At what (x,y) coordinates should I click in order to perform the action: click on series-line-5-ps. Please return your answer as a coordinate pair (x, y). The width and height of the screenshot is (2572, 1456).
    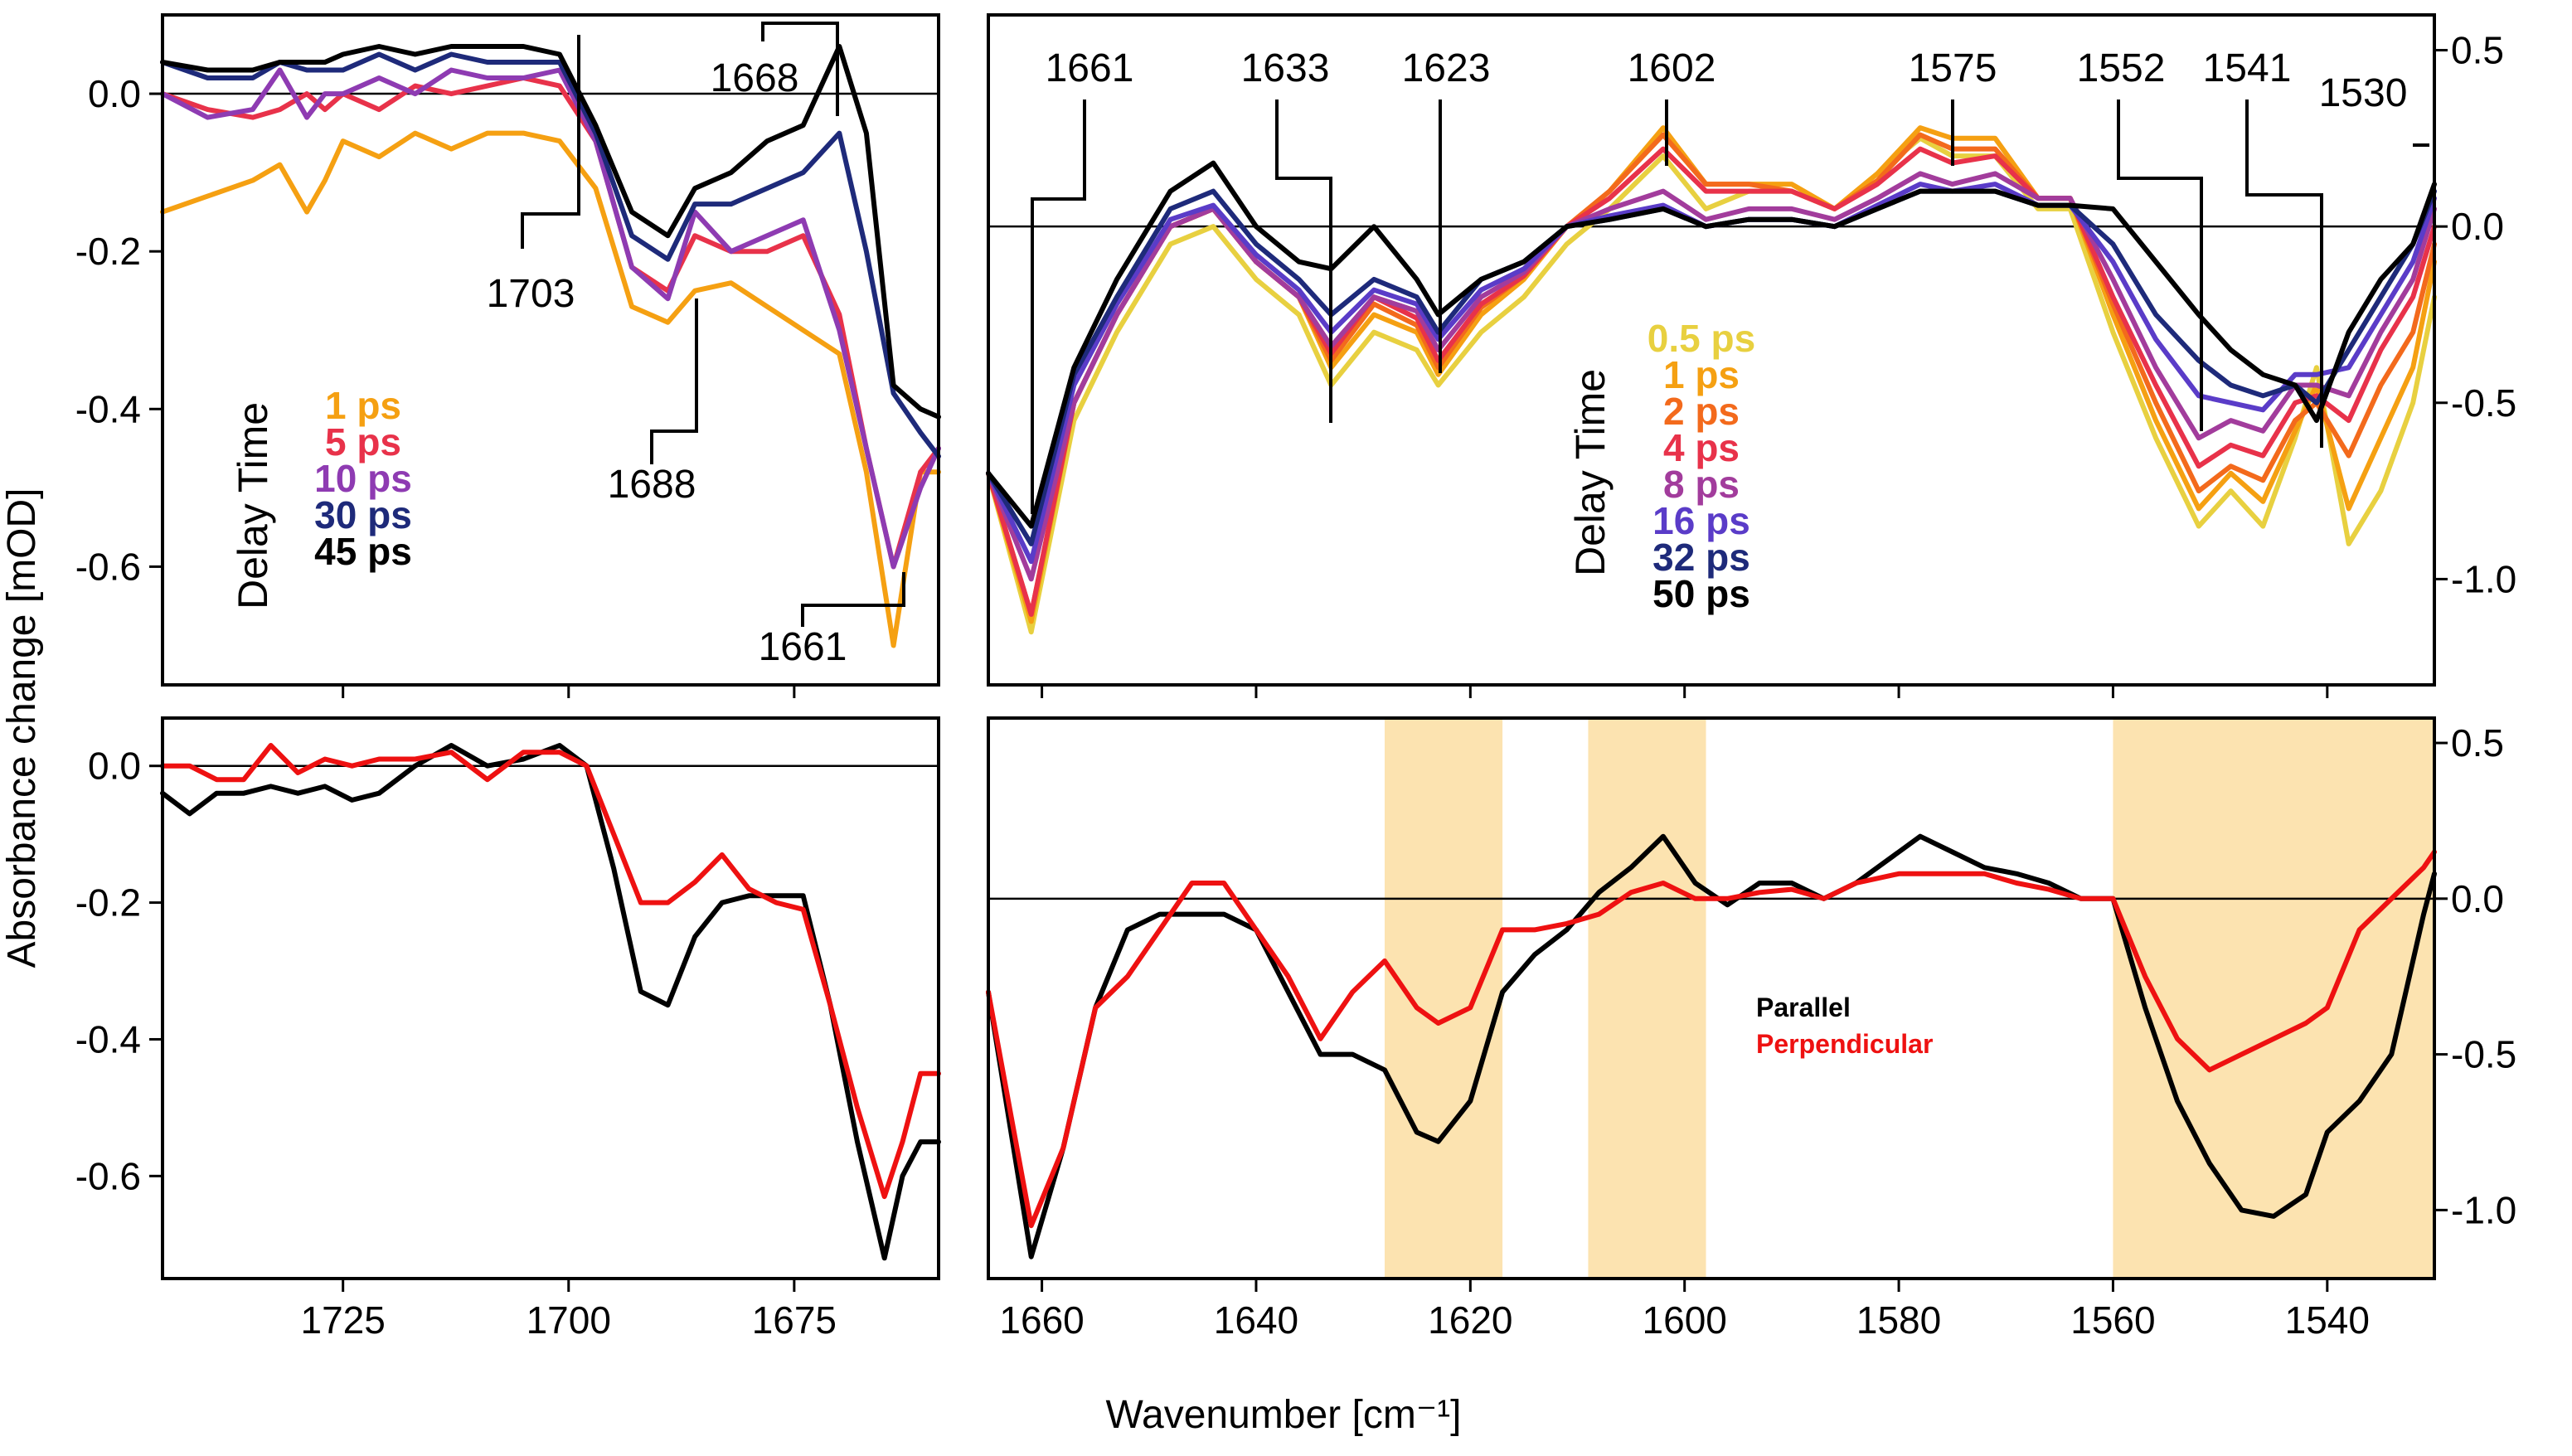
    Looking at the image, I should click on (550, 322).